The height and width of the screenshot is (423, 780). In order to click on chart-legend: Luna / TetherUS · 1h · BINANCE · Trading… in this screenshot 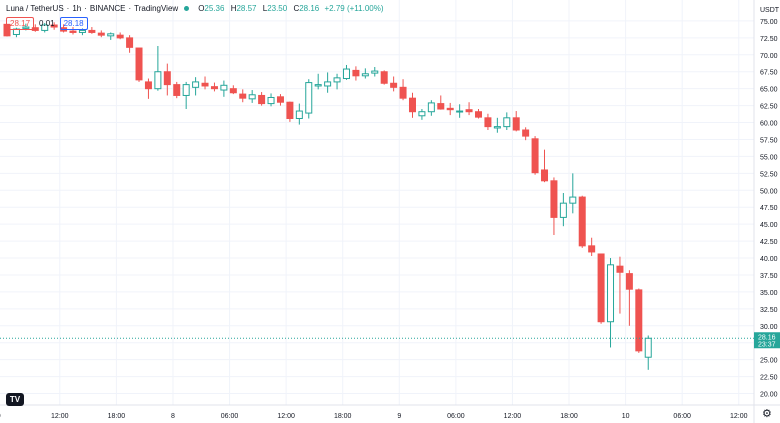, I will do `click(195, 8)`.